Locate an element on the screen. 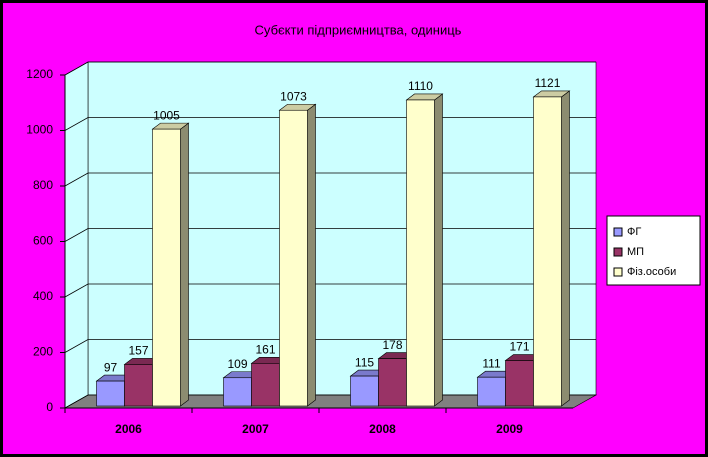 This screenshot has height=457, width=708. value-label: 178 is located at coordinates (392, 345).